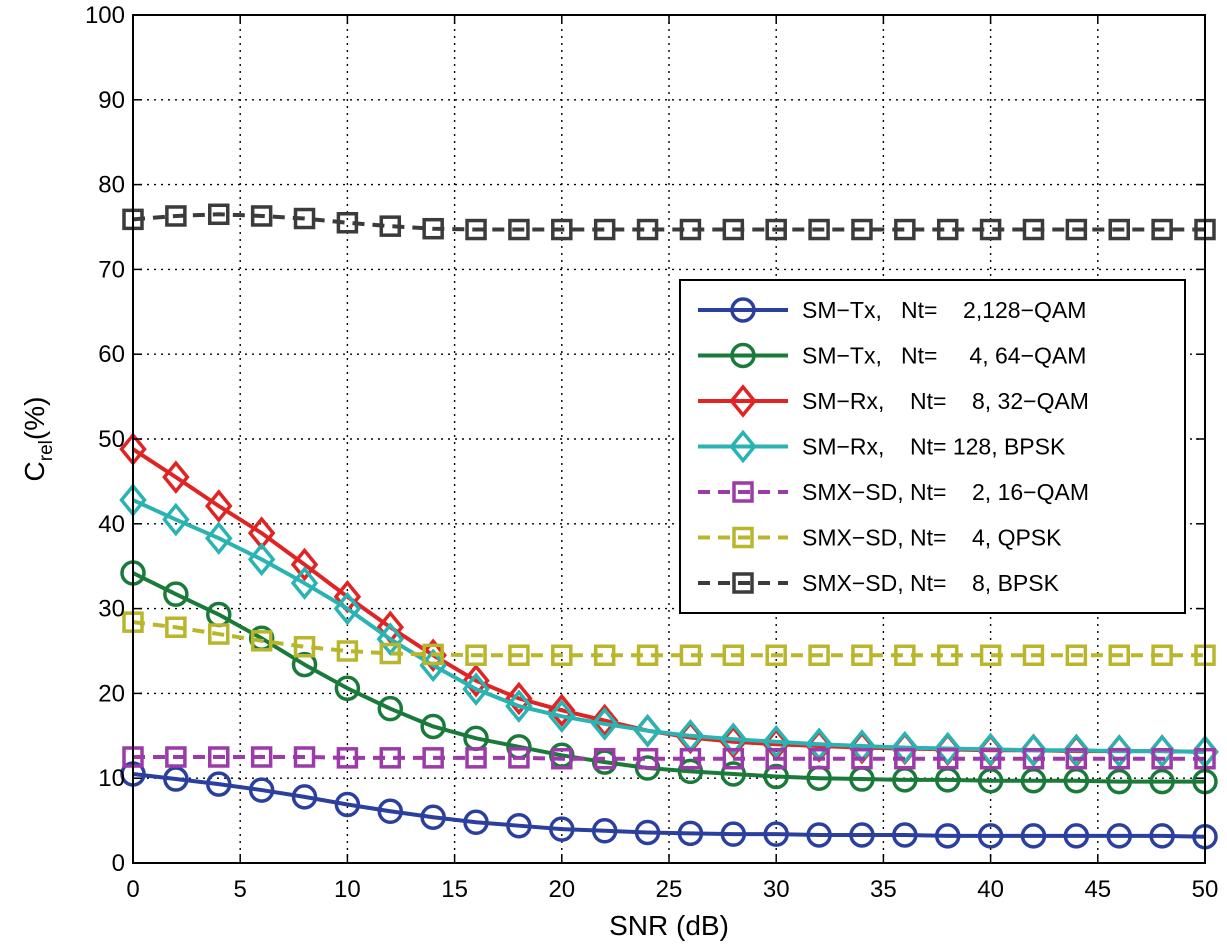  Describe the element at coordinates (669, 805) in the screenshot. I see `series-circle` at that location.